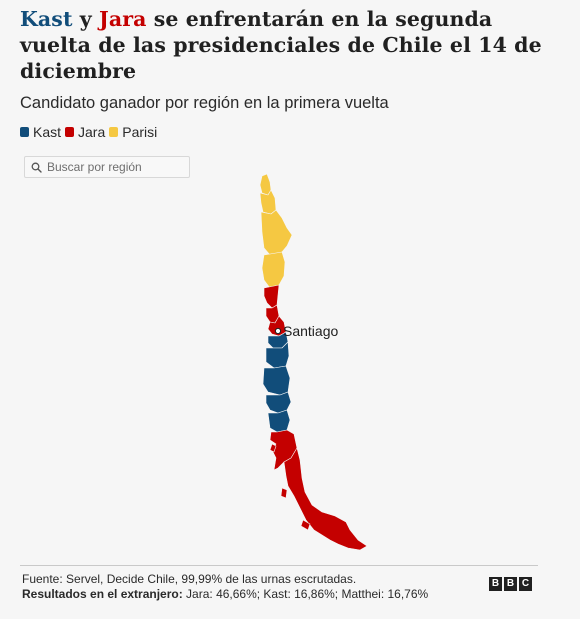  What do you see at coordinates (277, 355) in the screenshot?
I see `map-region-maule` at bounding box center [277, 355].